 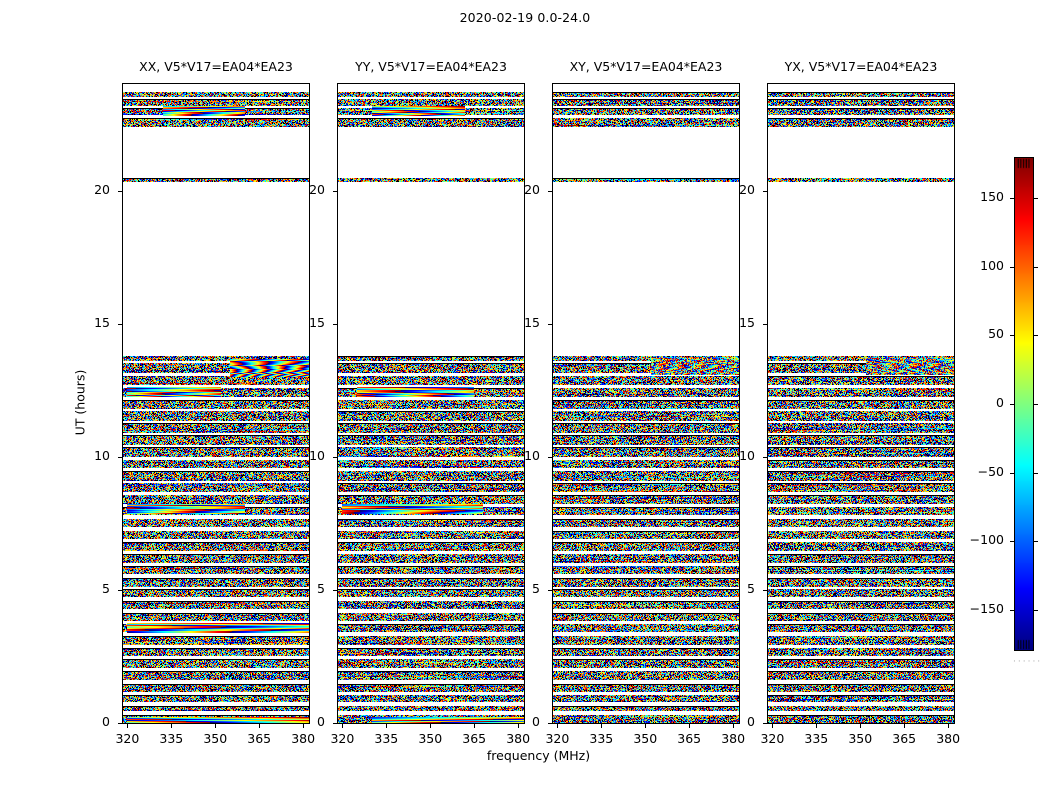 What do you see at coordinates (1000, 402) in the screenshot?
I see `colorbar-tick-label: 0` at bounding box center [1000, 402].